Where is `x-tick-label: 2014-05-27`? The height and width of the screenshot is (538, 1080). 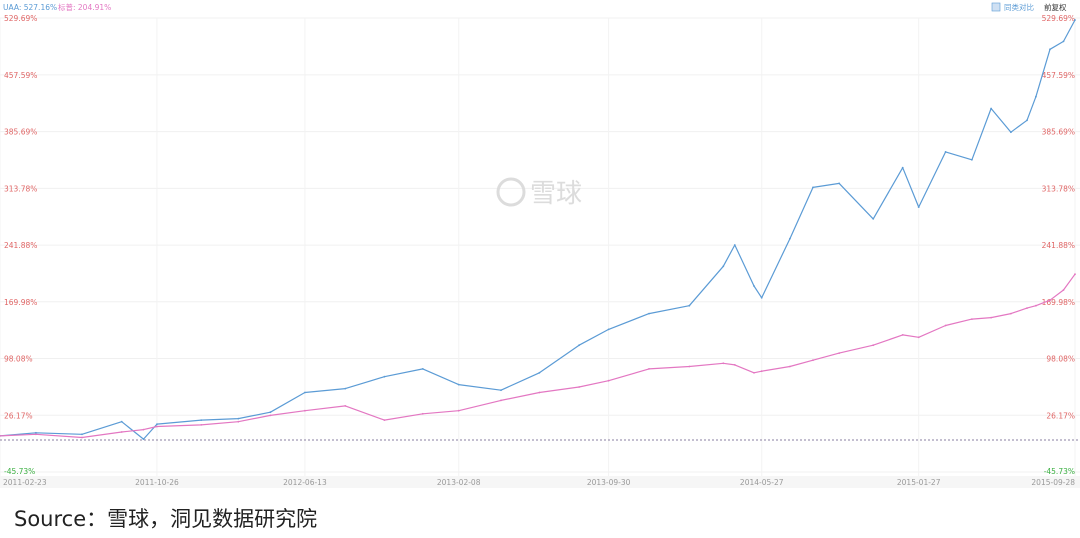
x-tick-label: 2014-05-27 is located at coordinates (762, 482).